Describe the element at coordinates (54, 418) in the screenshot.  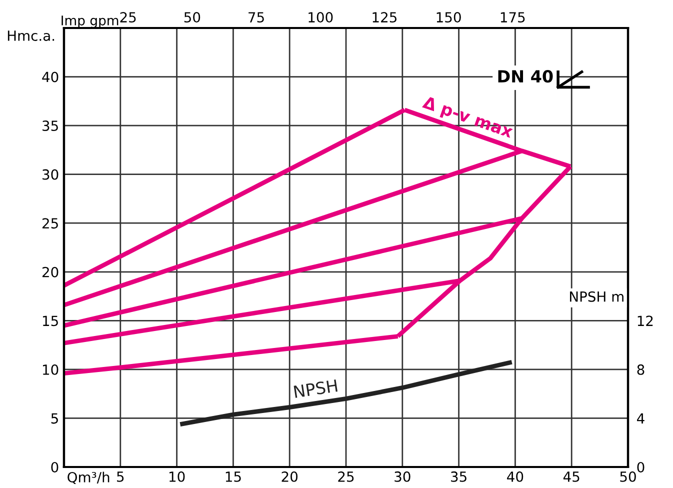
I see `y-tick-label: 5` at that location.